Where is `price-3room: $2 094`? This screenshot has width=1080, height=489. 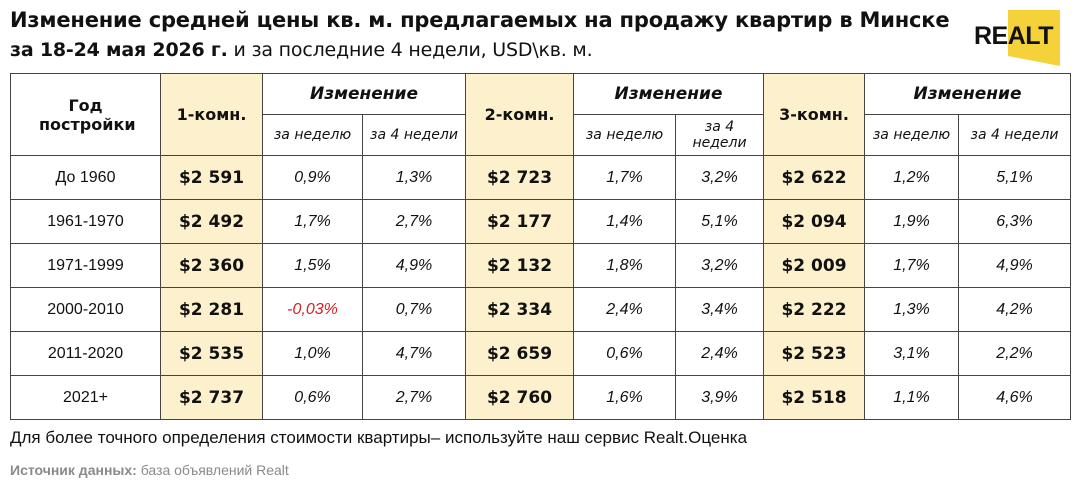
price-3room: $2 094 is located at coordinates (814, 221).